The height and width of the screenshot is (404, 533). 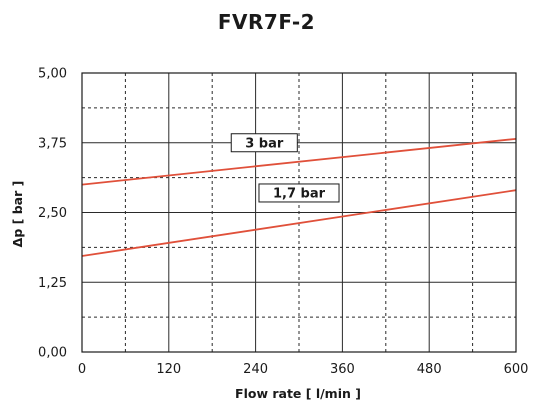 What do you see at coordinates (298, 393) in the screenshot?
I see `x-axis-title: Flow rate [ l/min ]` at bounding box center [298, 393].